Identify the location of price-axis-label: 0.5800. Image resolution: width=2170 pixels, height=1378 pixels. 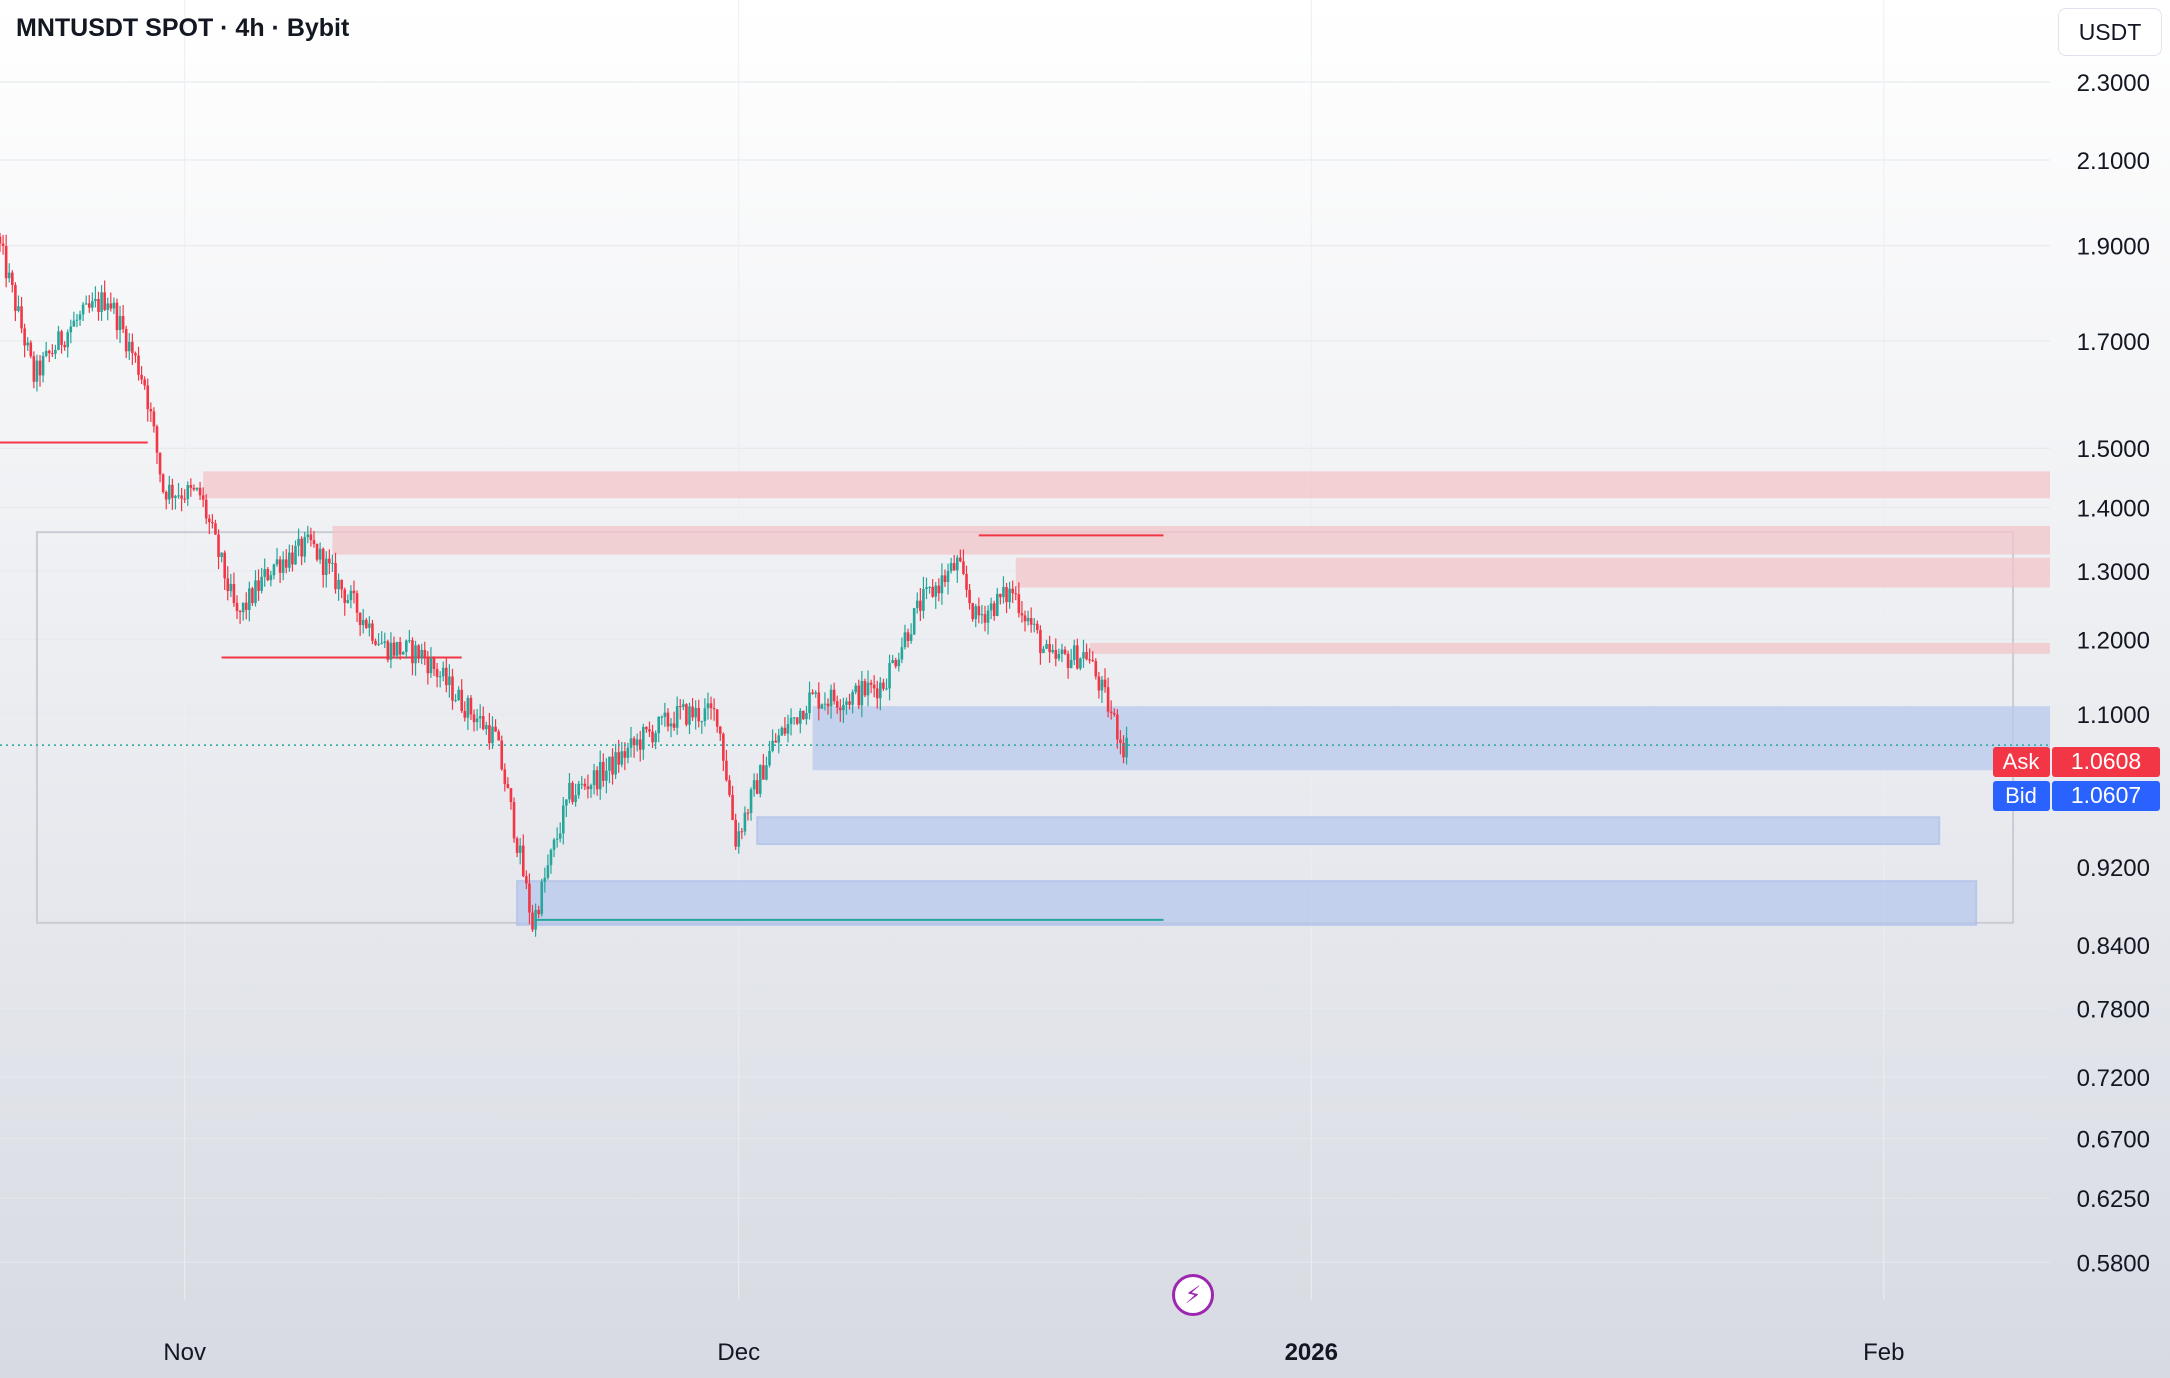
(2113, 1263).